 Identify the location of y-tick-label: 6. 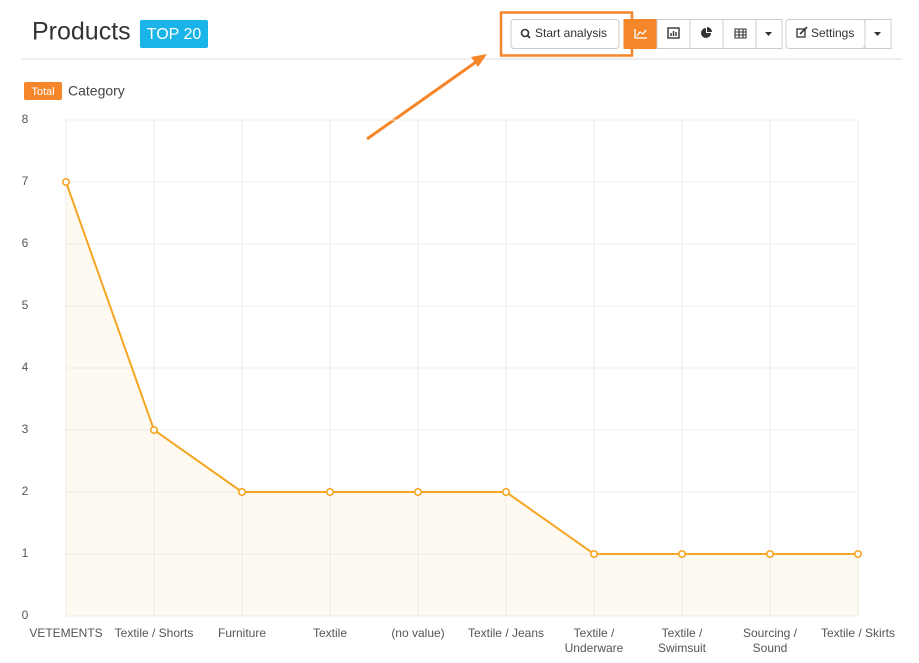
(25, 243).